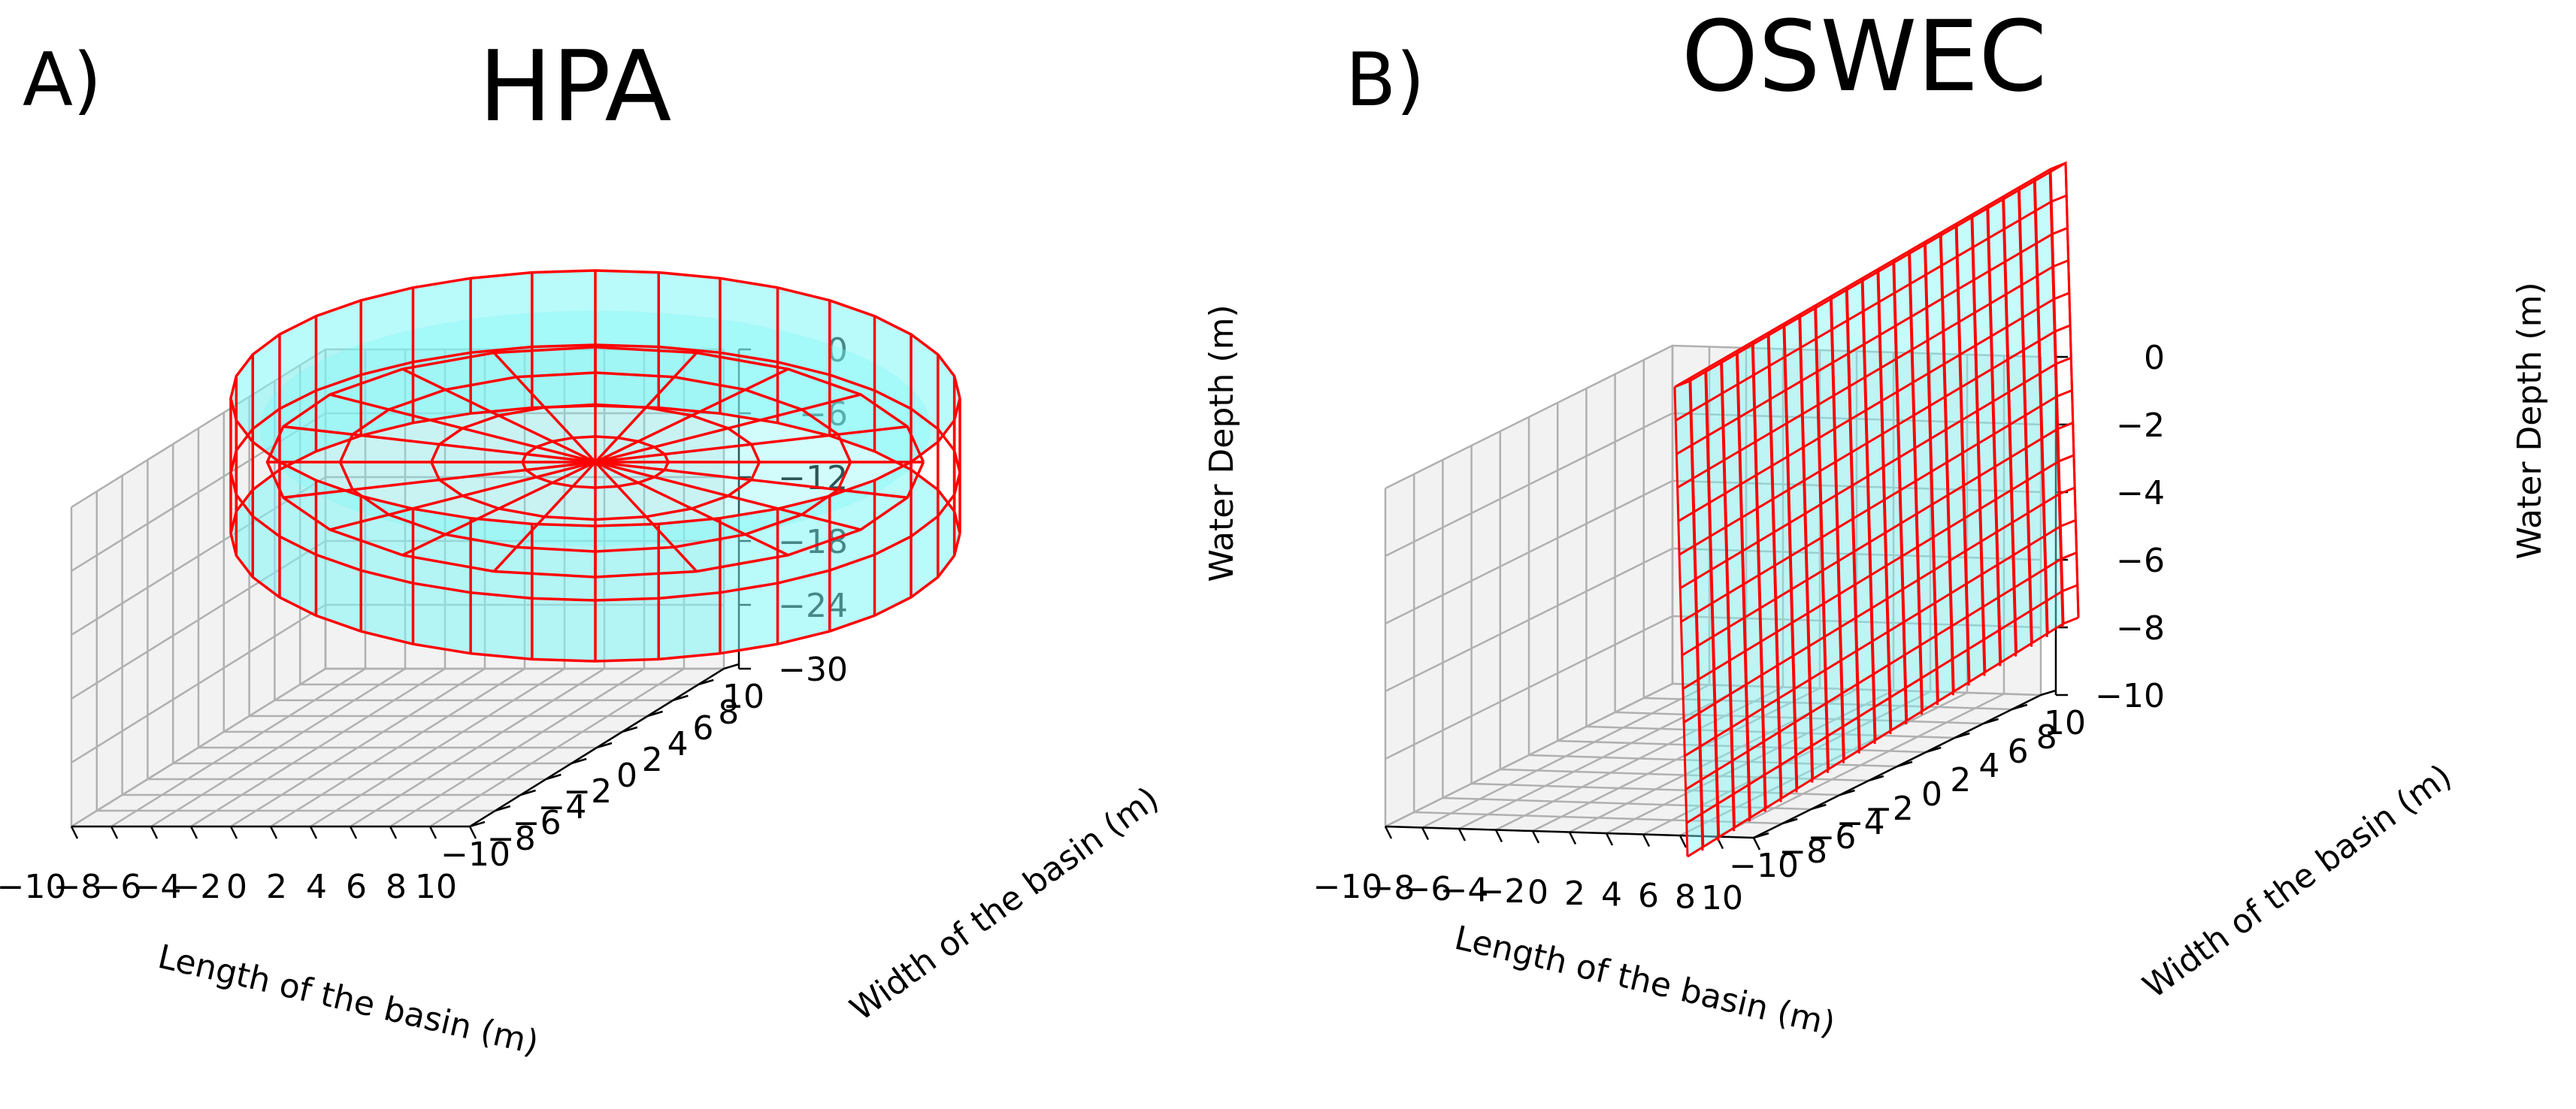 This screenshot has height=1109, width=2576. I want to click on y-tick-label: 10, so click(2065, 723).